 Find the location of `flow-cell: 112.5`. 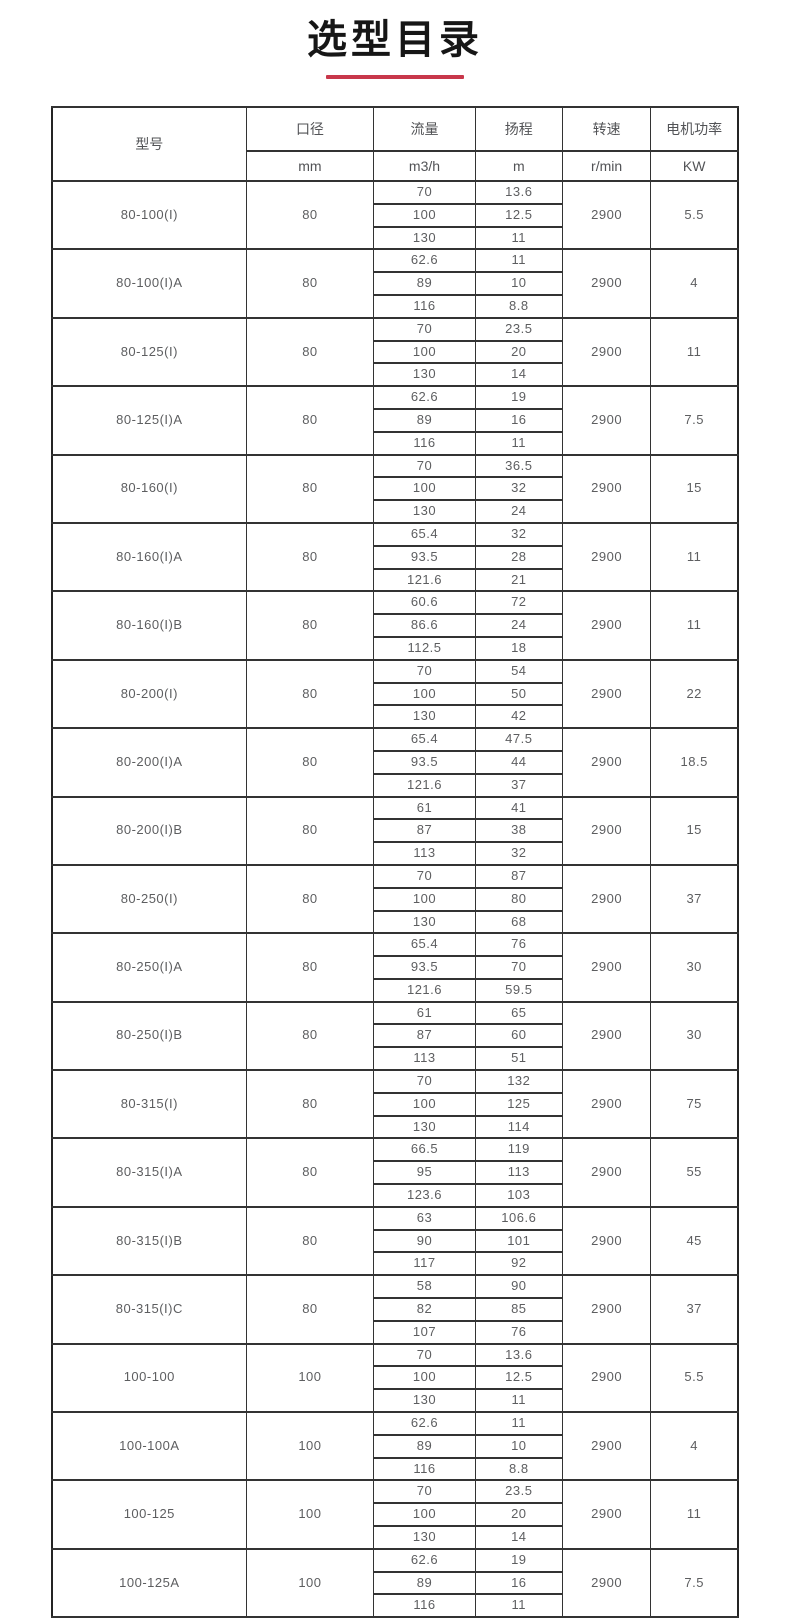

flow-cell: 112.5 is located at coordinates (424, 648).